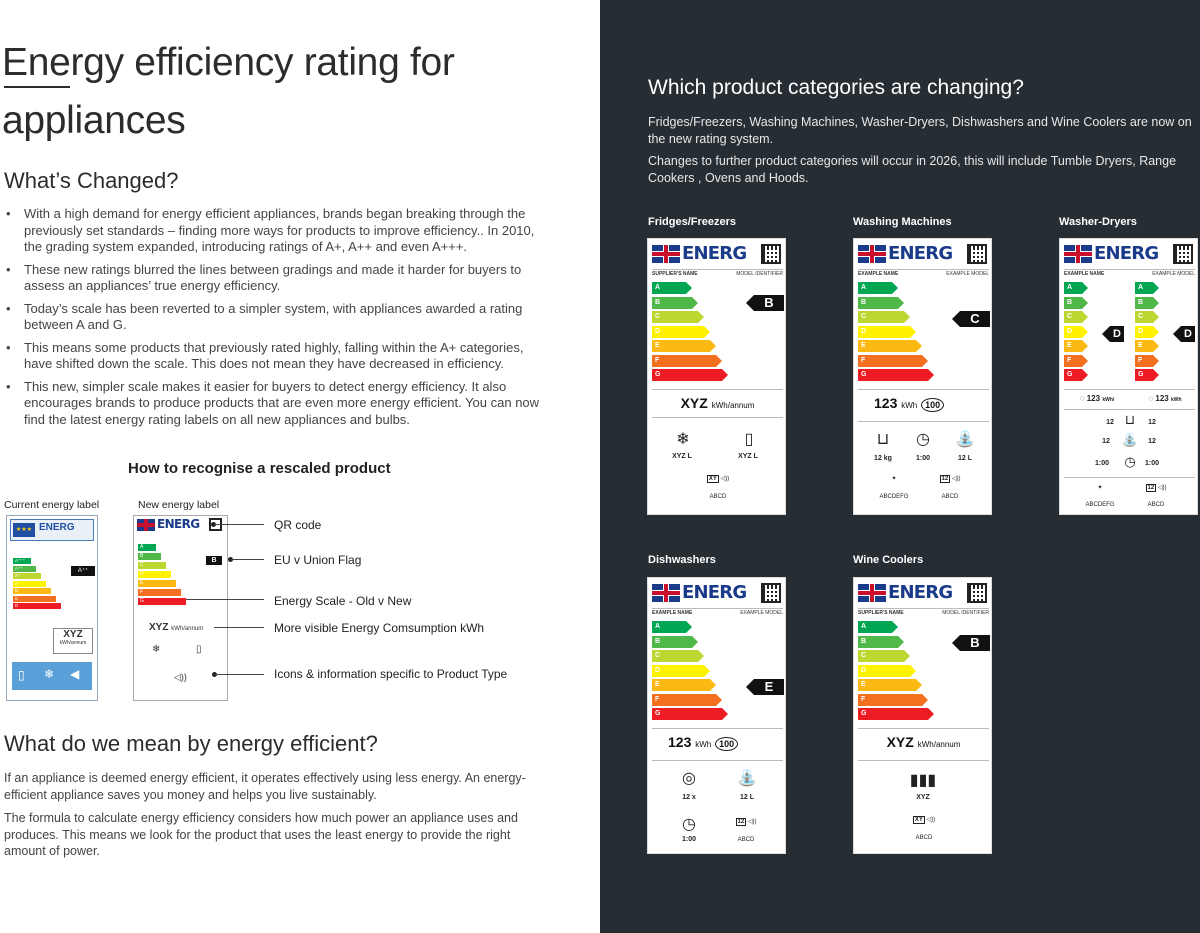 The height and width of the screenshot is (933, 1200). I want to click on fridge-icon: ▯, so click(21, 675).